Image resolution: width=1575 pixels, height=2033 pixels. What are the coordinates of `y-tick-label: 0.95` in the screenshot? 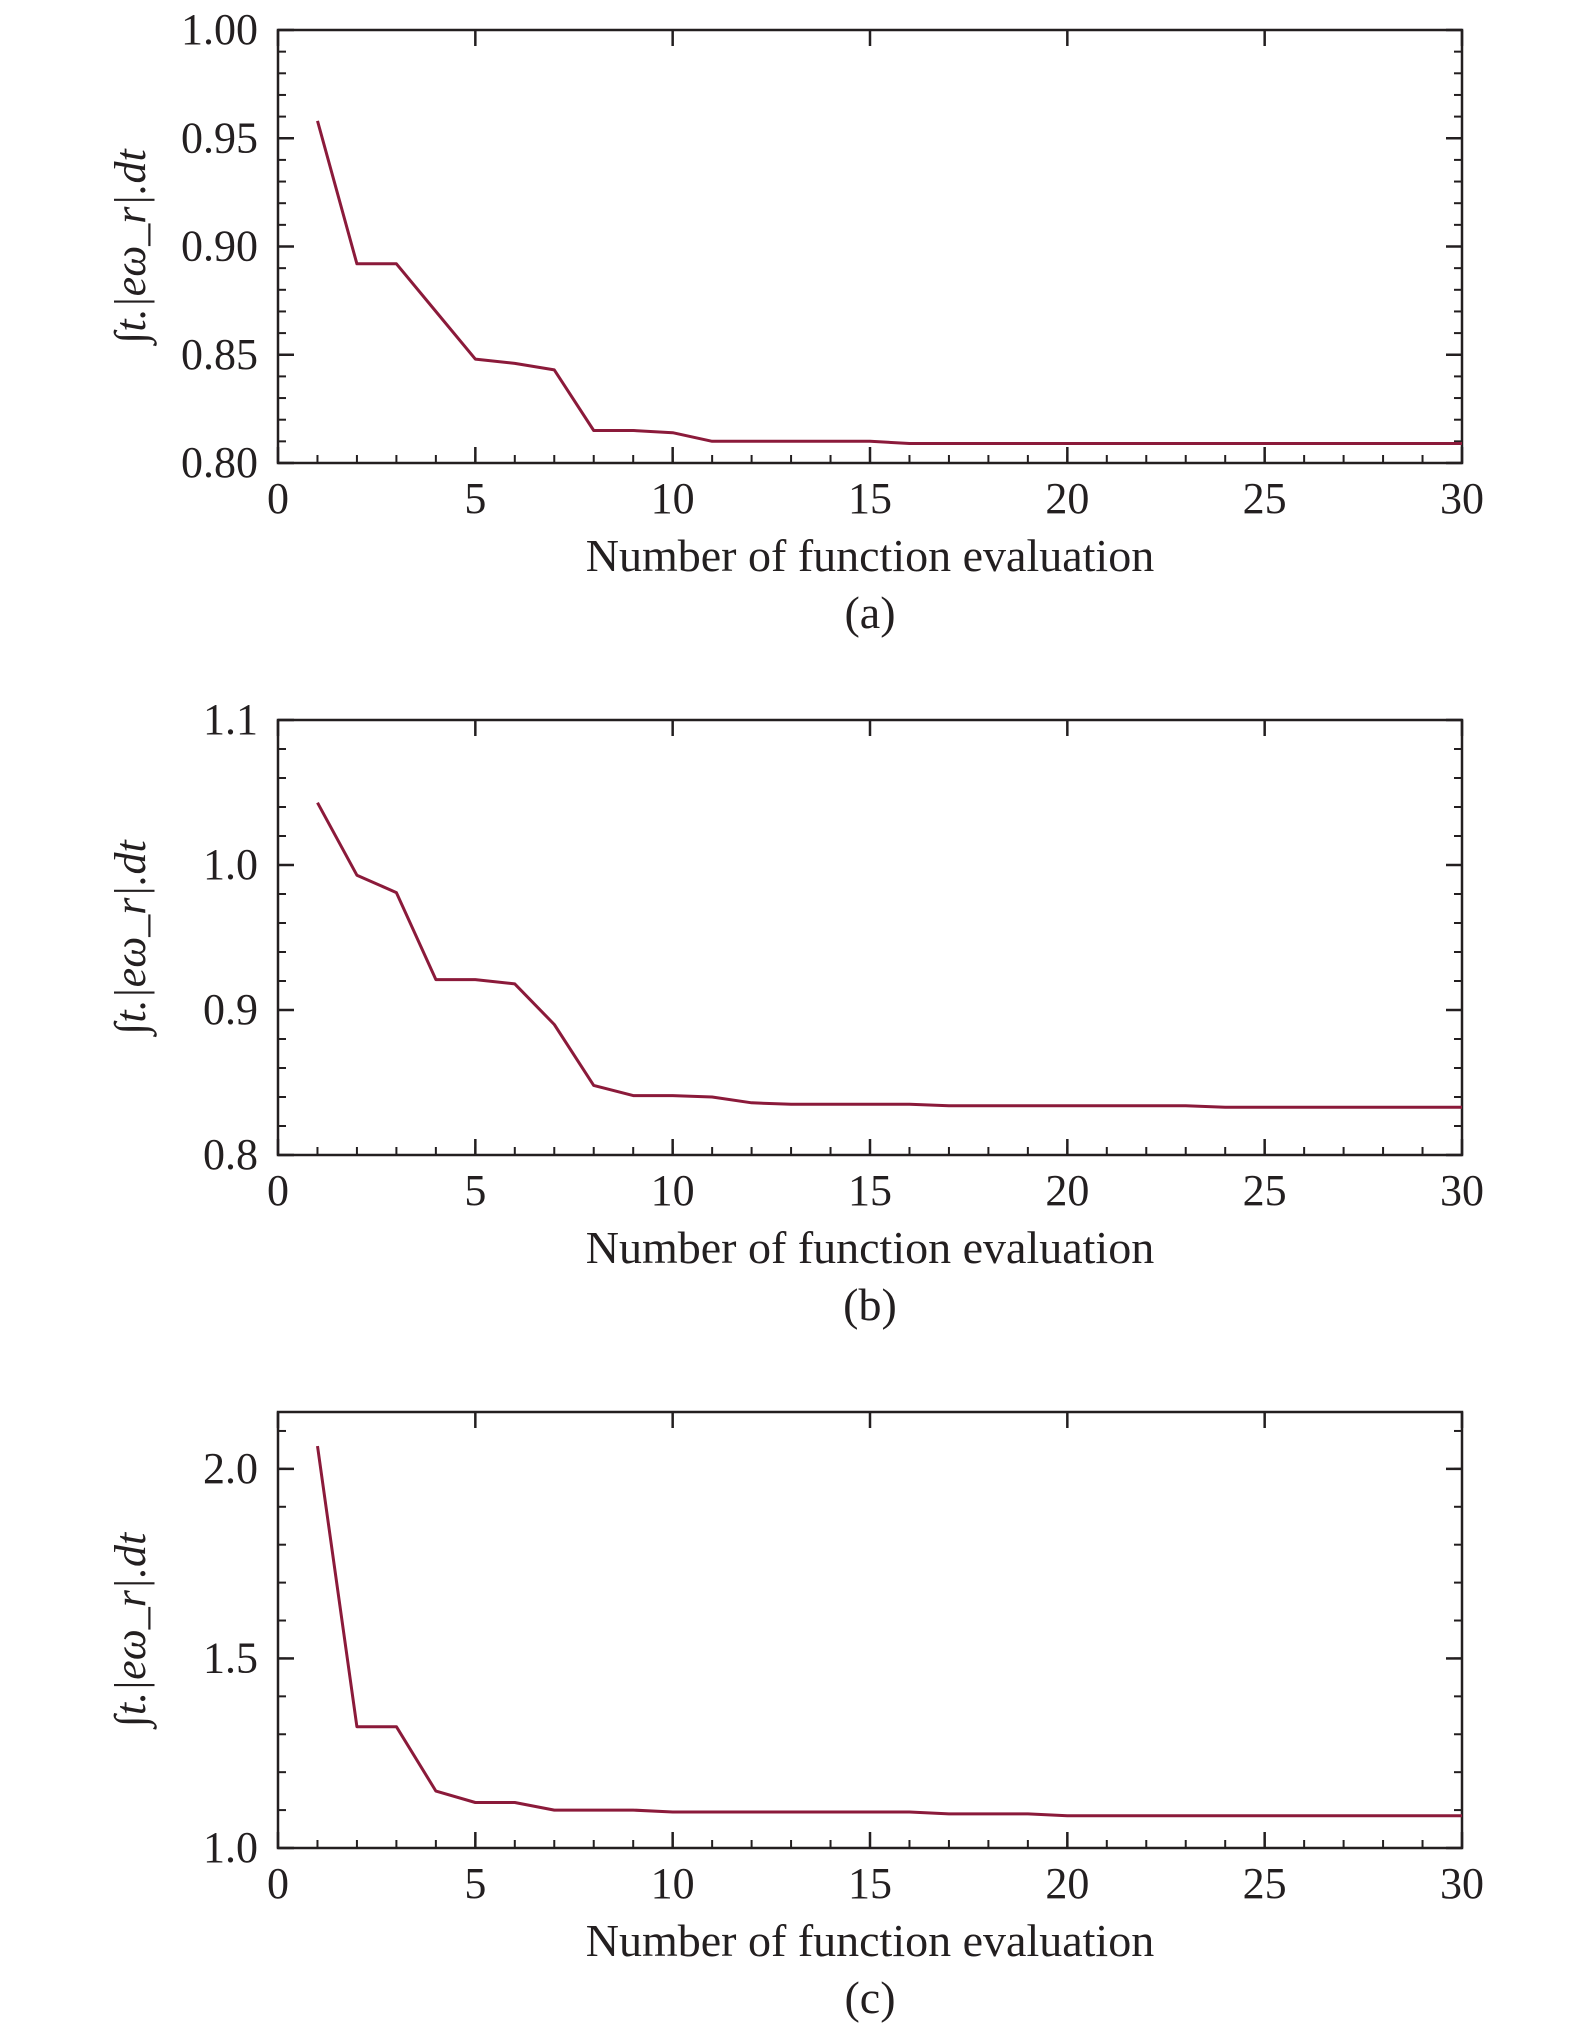 It's located at (219, 137).